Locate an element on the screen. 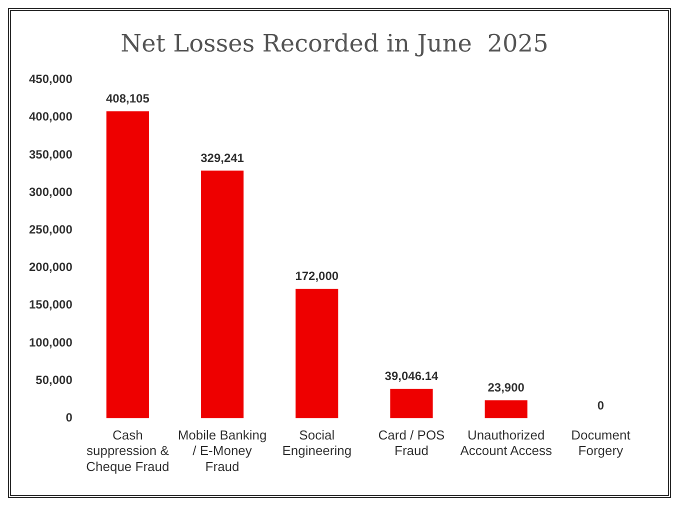 The height and width of the screenshot is (506, 679). y-tick-label: 350,000 is located at coordinates (50, 154).